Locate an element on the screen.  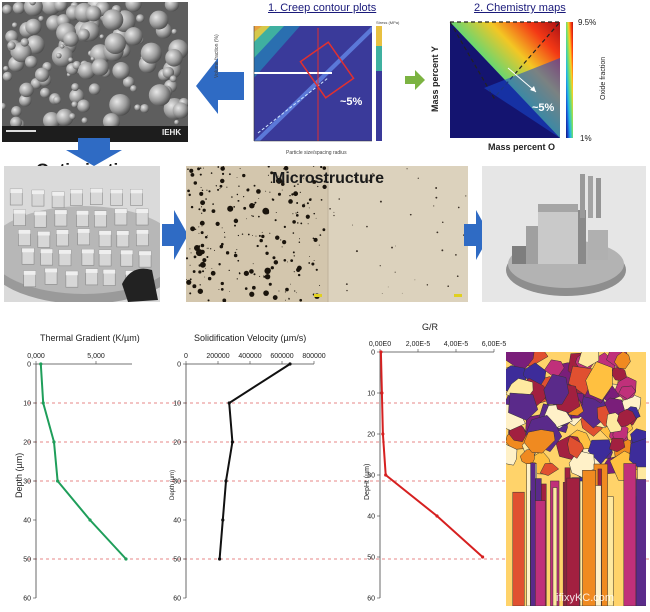
creep-ylabel: Volume fraction (%) is located at coordinates (217, 56).